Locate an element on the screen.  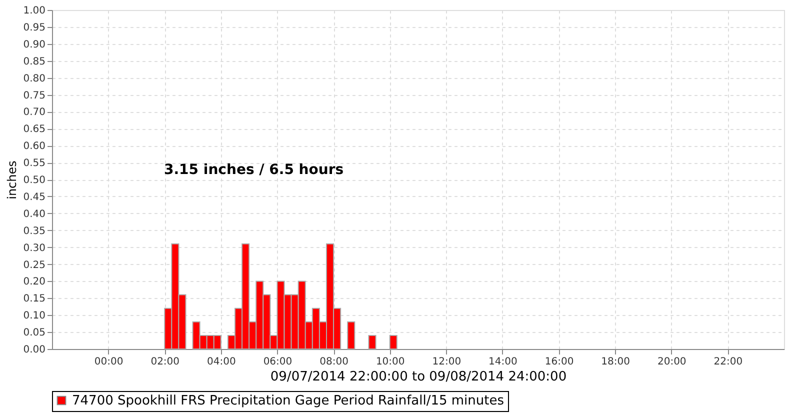
y-tick-label: 1.00 is located at coordinates (34, 11).